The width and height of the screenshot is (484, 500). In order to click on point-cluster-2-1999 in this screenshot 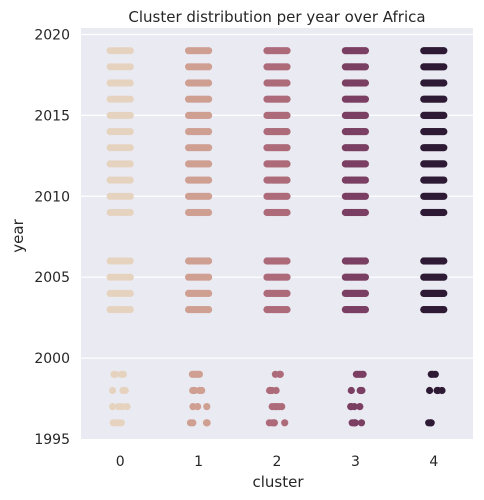, I will do `click(280, 374)`.